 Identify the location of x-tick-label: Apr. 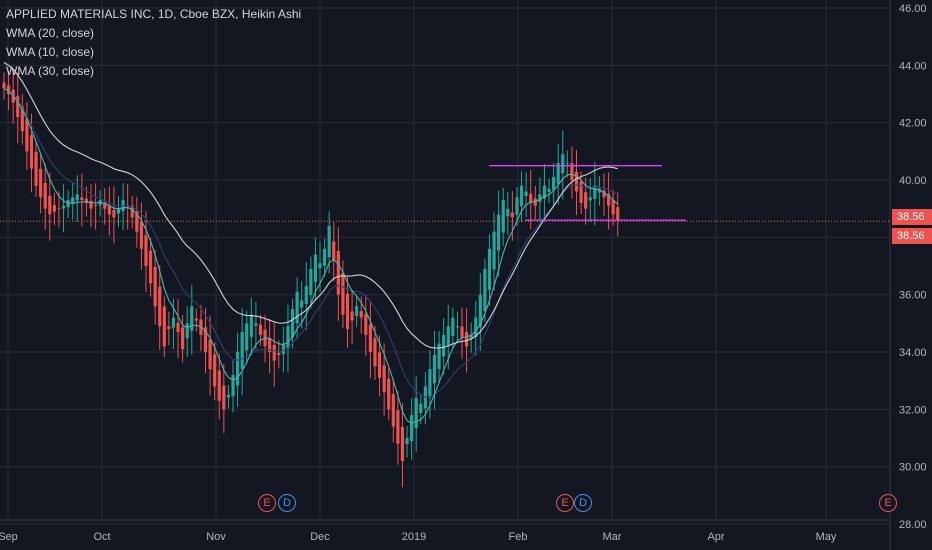
(715, 537).